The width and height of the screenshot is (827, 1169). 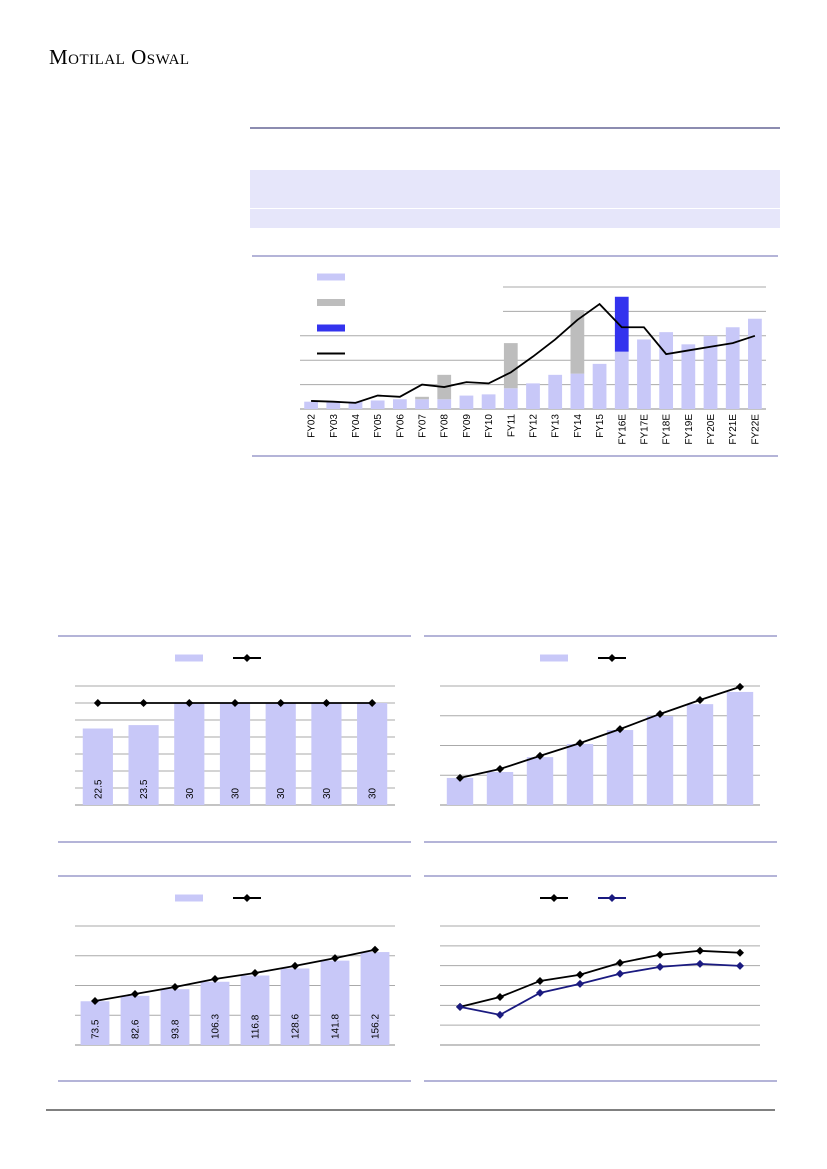 What do you see at coordinates (176, 1029) in the screenshot?
I see `data-label: 93.8` at bounding box center [176, 1029].